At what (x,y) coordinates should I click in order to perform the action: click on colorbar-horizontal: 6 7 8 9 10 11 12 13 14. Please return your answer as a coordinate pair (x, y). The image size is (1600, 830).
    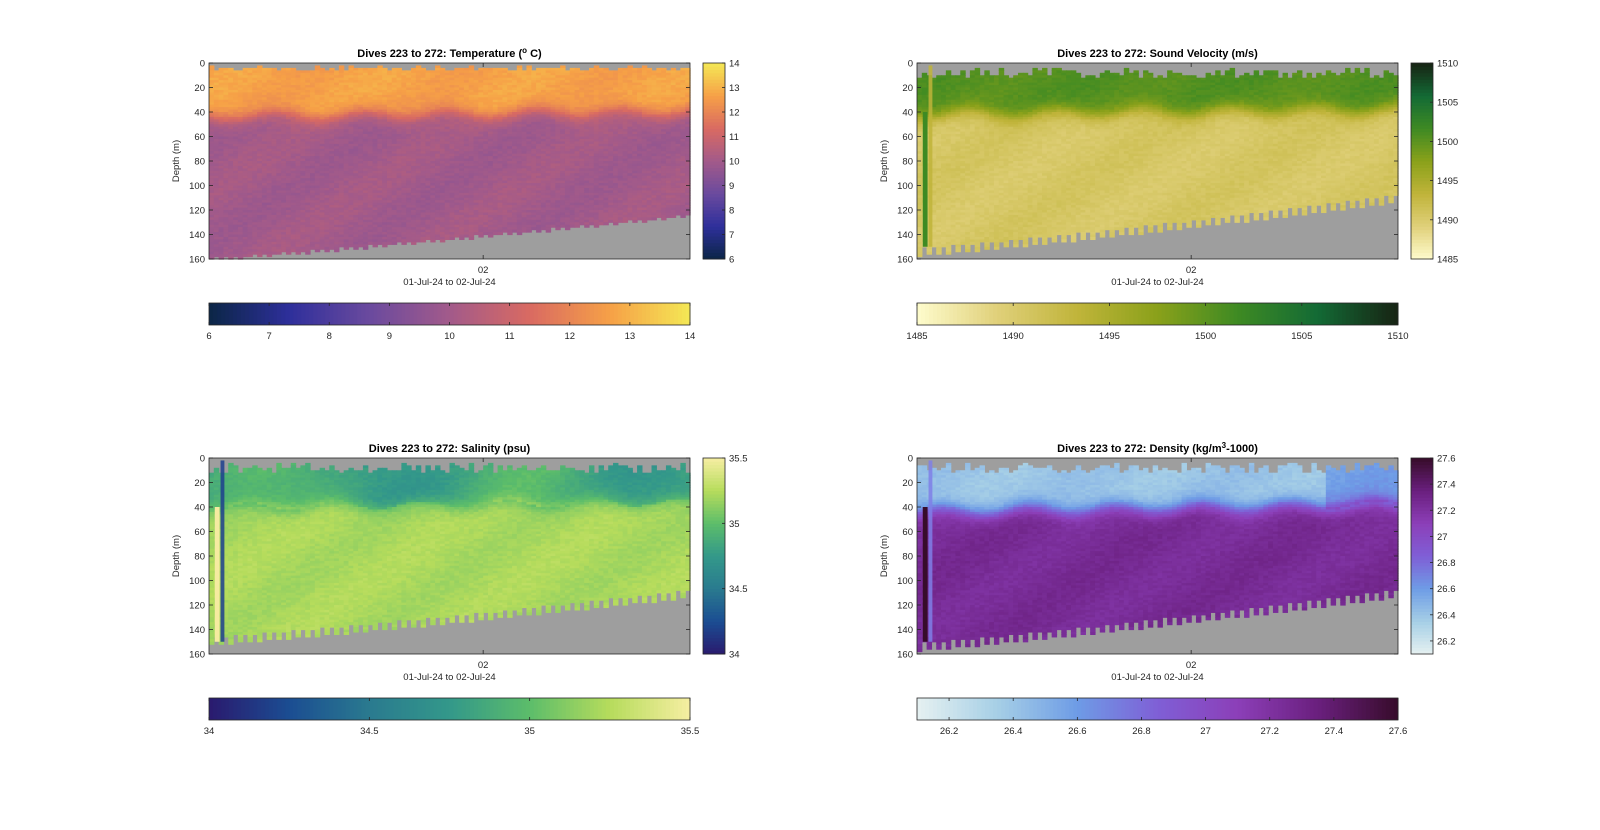
    Looking at the image, I should click on (451, 322).